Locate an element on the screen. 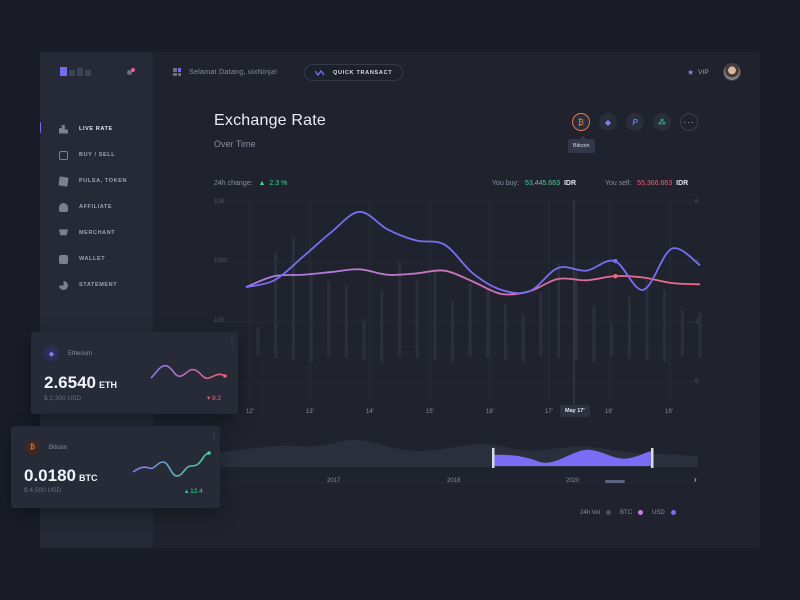 This screenshot has height=600, width=800. vip-badge: ★ VIP is located at coordinates (698, 72).